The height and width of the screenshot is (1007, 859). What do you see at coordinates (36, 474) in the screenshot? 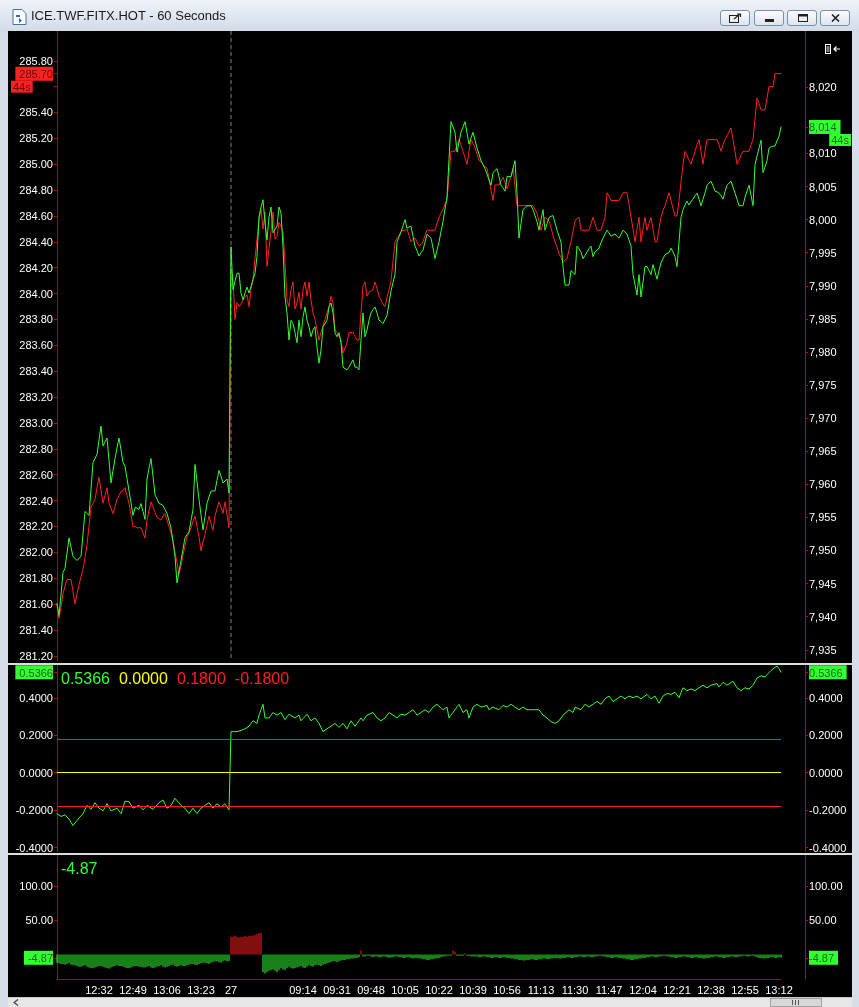
I see `y-tick-label: 282.60` at bounding box center [36, 474].